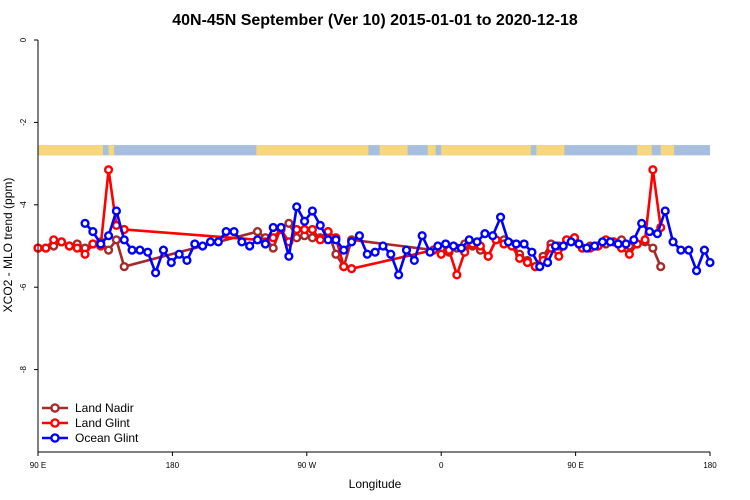 This screenshot has width=750, height=500. Describe the element at coordinates (107, 438) in the screenshot. I see `legend-label: Ocean Glint` at that location.